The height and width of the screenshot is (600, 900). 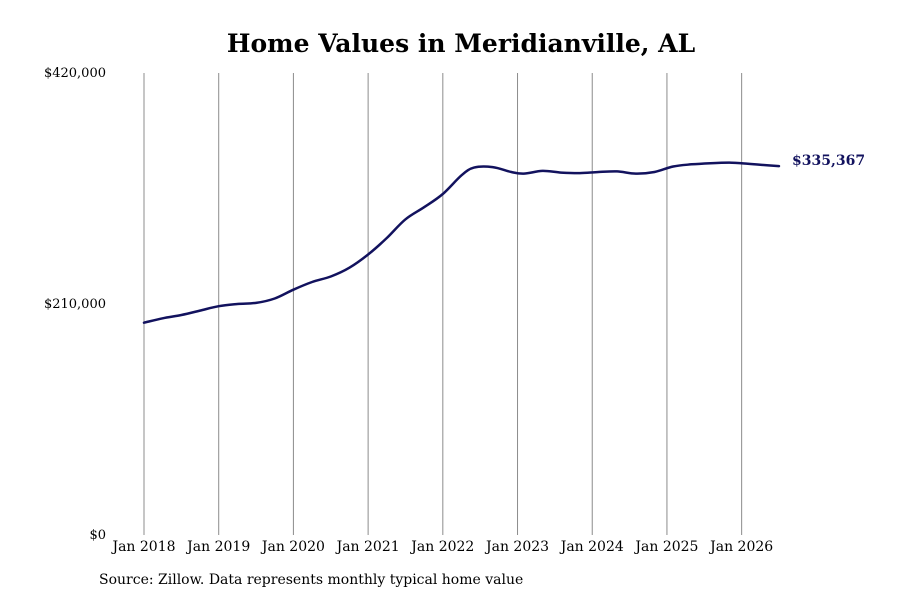 What do you see at coordinates (367, 547) in the screenshot?
I see `x-tick-label: Jan 2021` at bounding box center [367, 547].